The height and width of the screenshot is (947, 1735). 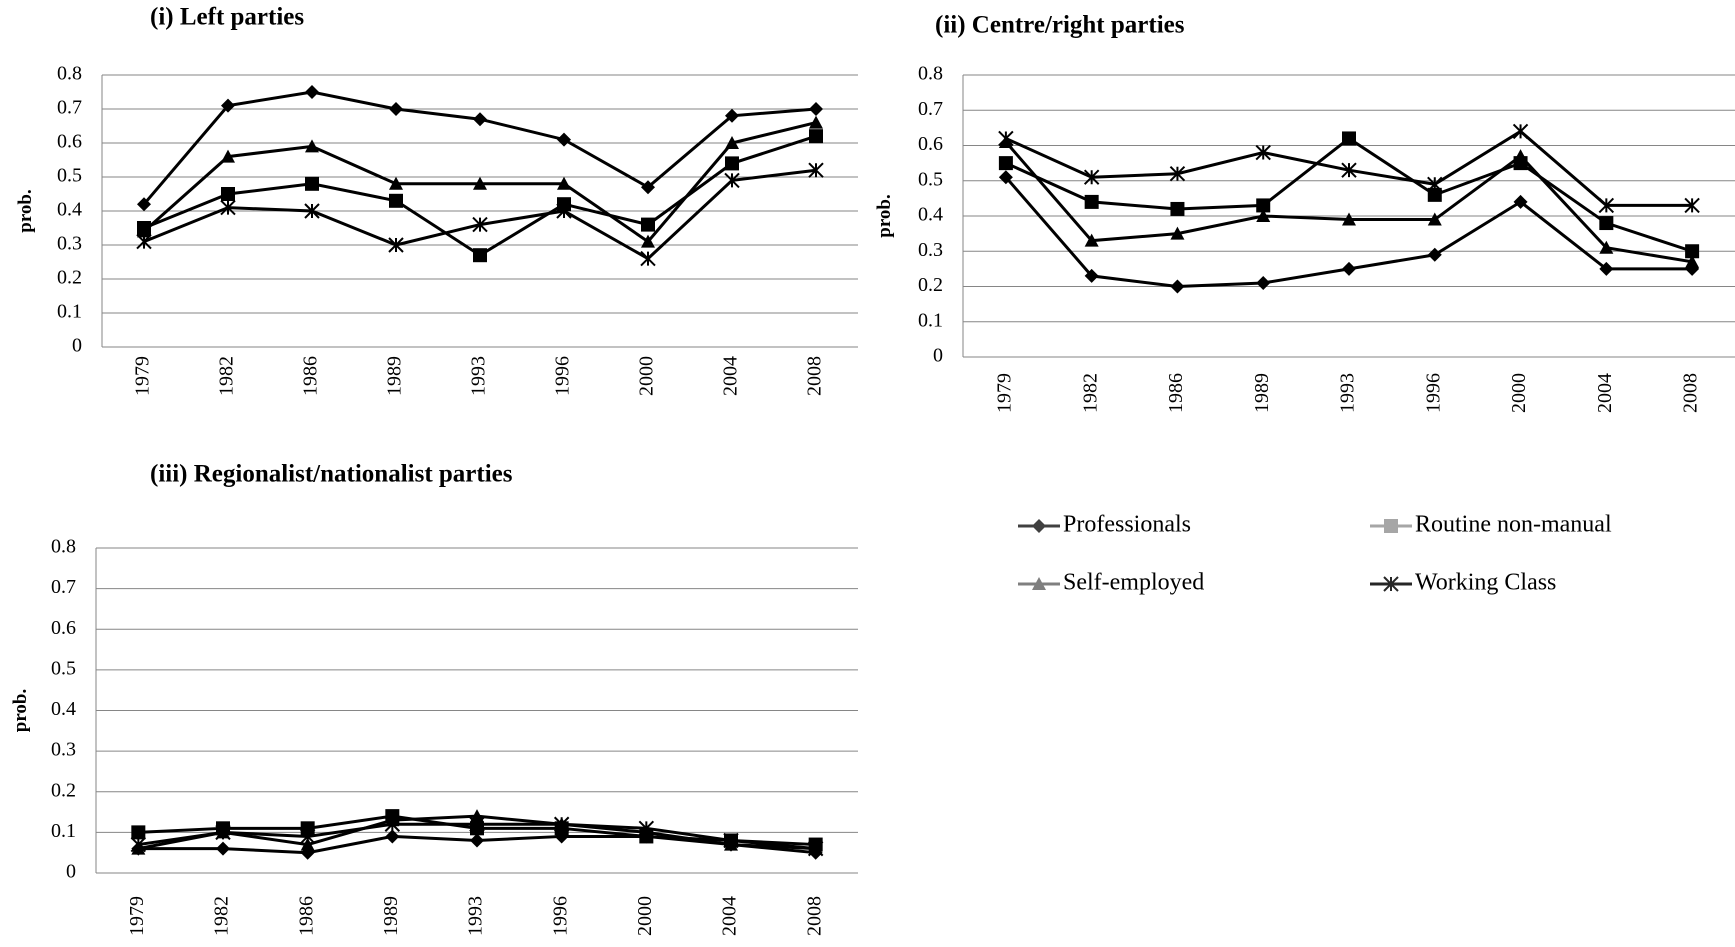 What do you see at coordinates (1060, 25) in the screenshot?
I see `chart-title: (ii) Centre/right parties` at bounding box center [1060, 25].